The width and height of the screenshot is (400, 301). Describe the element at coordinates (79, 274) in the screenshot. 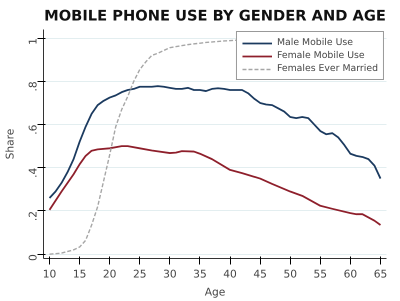

I see `x-tick-label: 15` at that location.